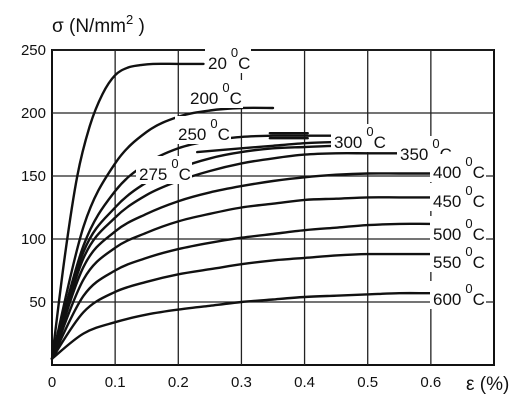 The image size is (529, 415). I want to click on curve-label-450C: 450 0C, so click(458, 197).